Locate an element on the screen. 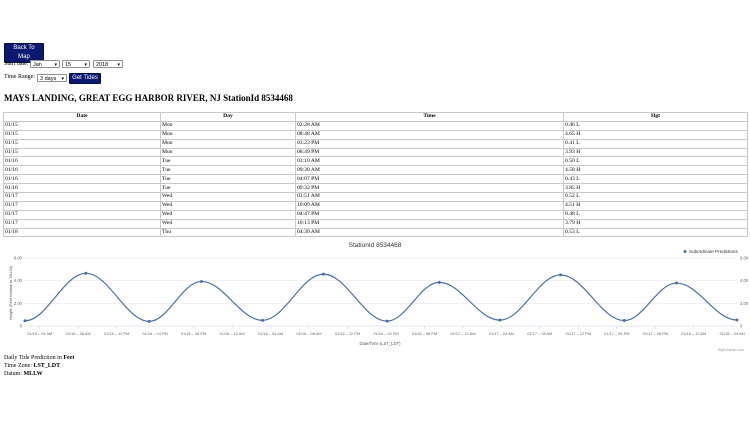 The height and width of the screenshot is (422, 750). cell-hgt: 0.43 L is located at coordinates (655, 179).